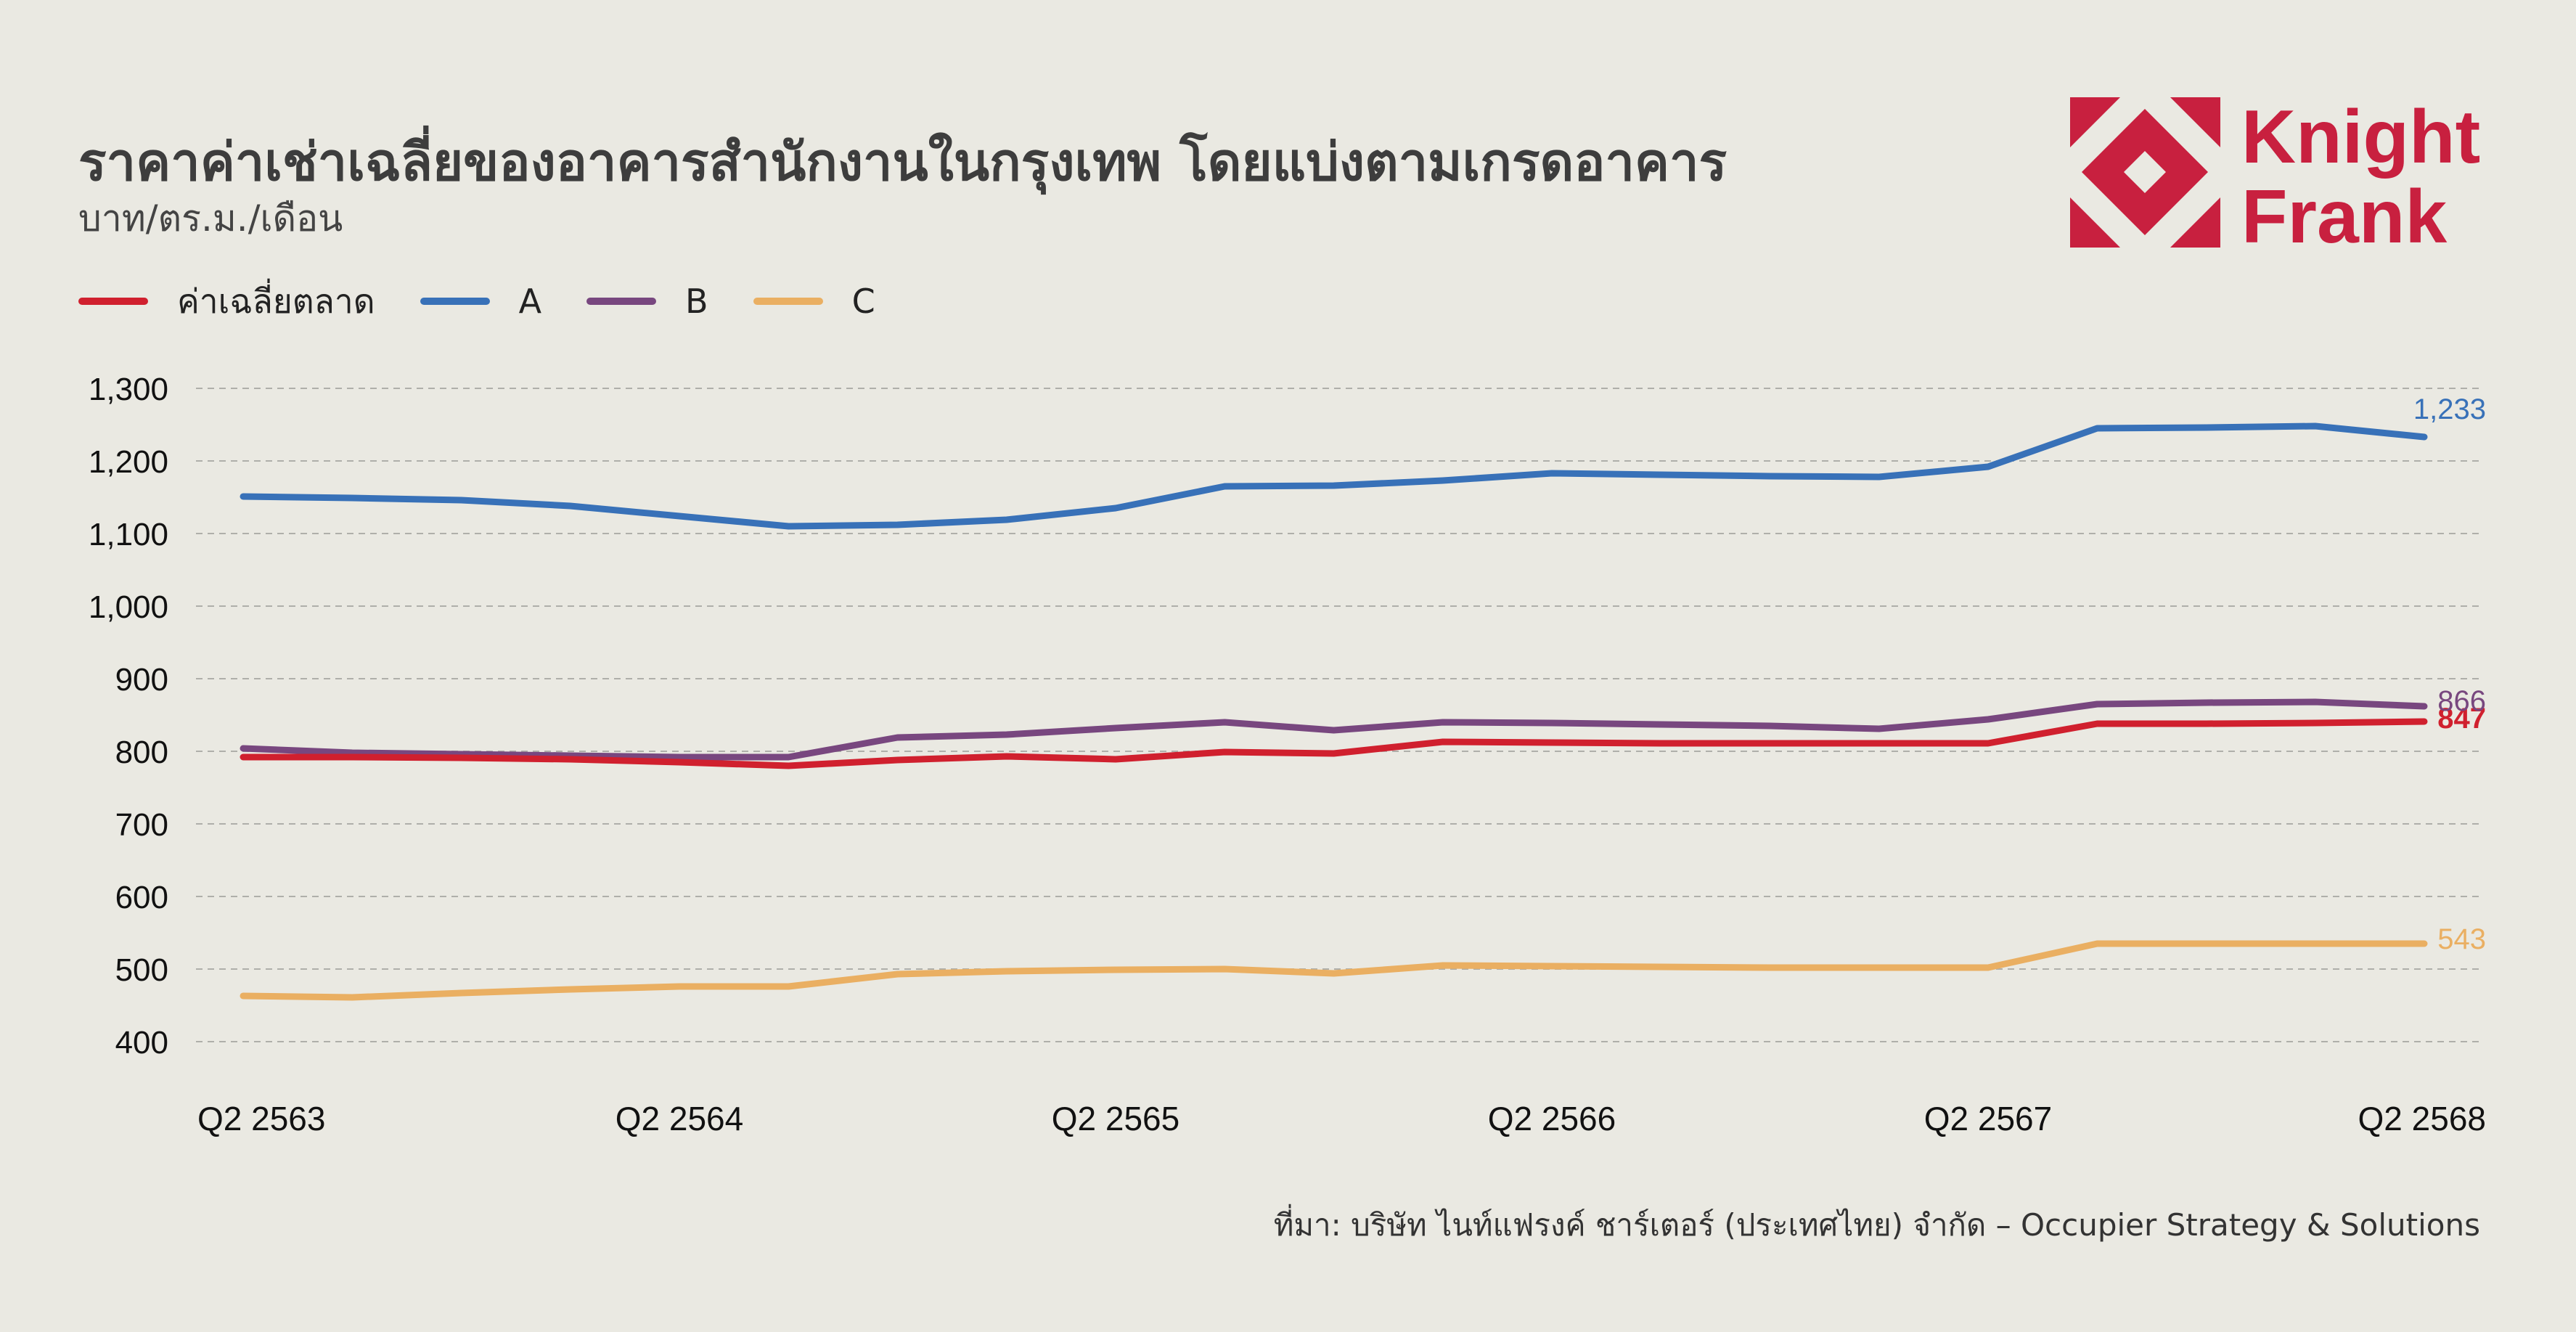 This screenshot has width=2576, height=1332. Describe the element at coordinates (2462, 701) in the screenshot. I see `end-label-grade-b: 866` at that location.